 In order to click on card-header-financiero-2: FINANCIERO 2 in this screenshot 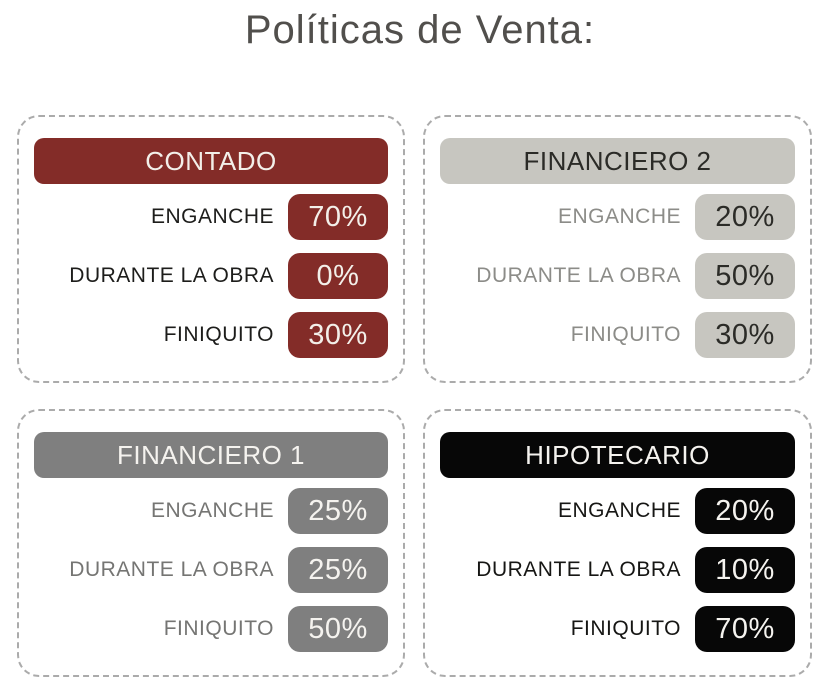, I will do `click(617, 161)`.